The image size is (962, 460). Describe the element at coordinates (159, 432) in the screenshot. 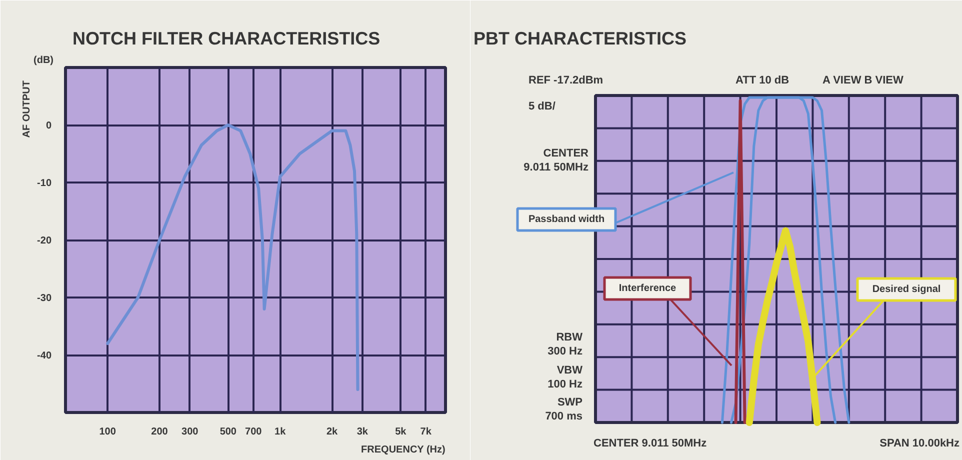

I see `x-tick-label: 200` at that location.